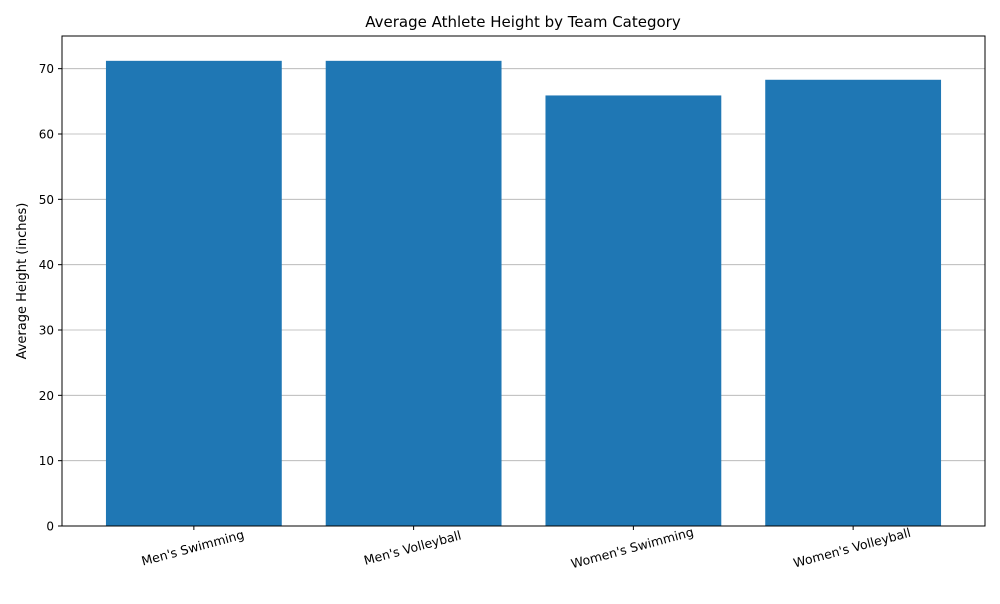 The image size is (1000, 604). I want to click on x-tick-label: Men's Swimming, so click(193, 548).